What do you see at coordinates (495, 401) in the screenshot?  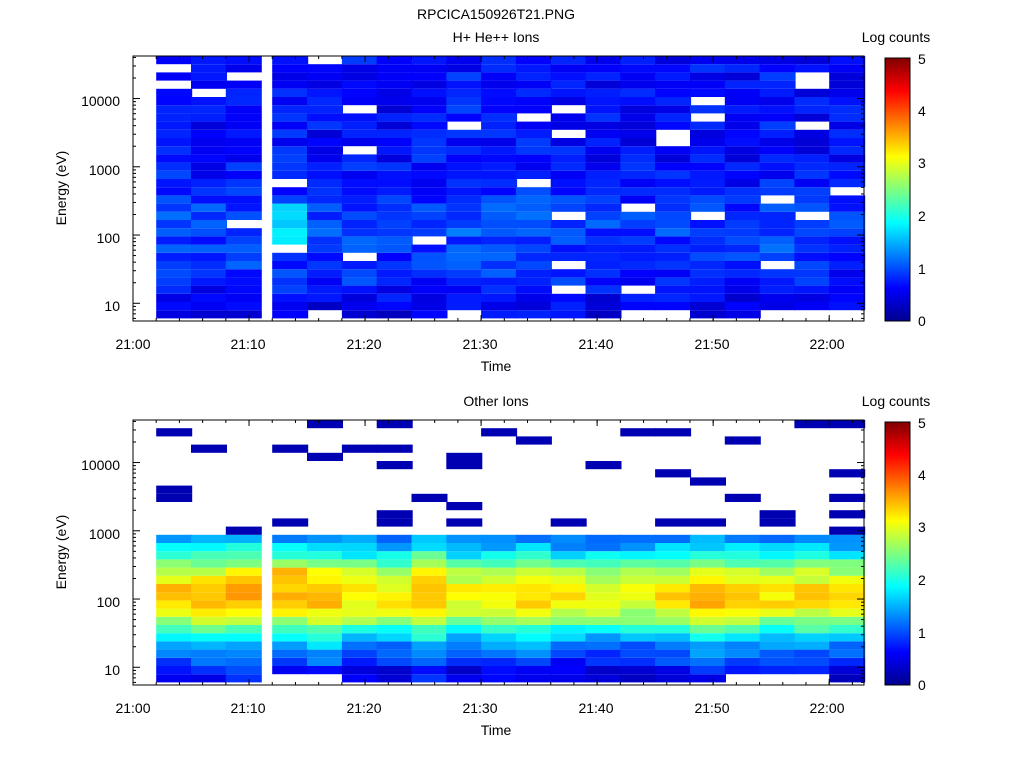 I see `panel-other-ions-title: Other Ions` at bounding box center [495, 401].